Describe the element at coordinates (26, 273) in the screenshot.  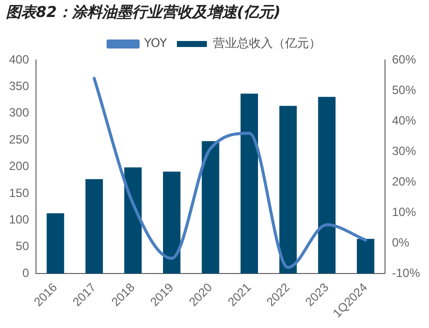
I see `y-tick-label: 0` at that location.